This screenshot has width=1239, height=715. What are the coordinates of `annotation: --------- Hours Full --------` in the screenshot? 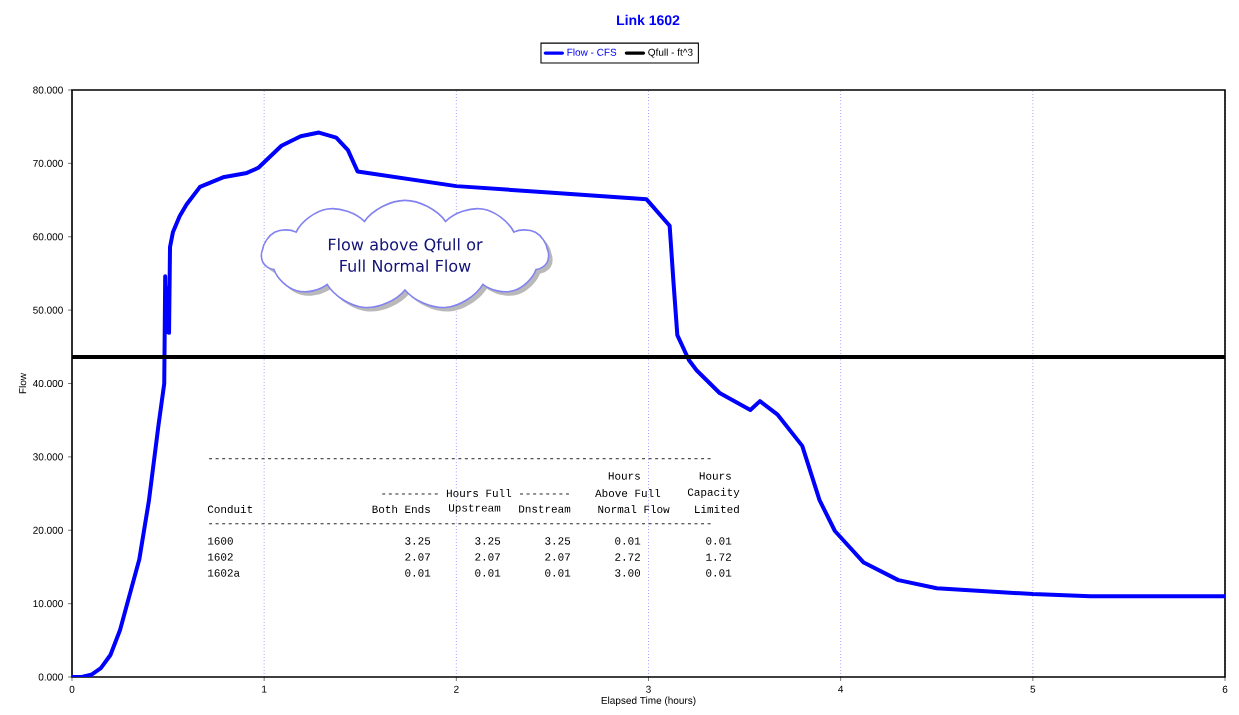 It's located at (475, 492).